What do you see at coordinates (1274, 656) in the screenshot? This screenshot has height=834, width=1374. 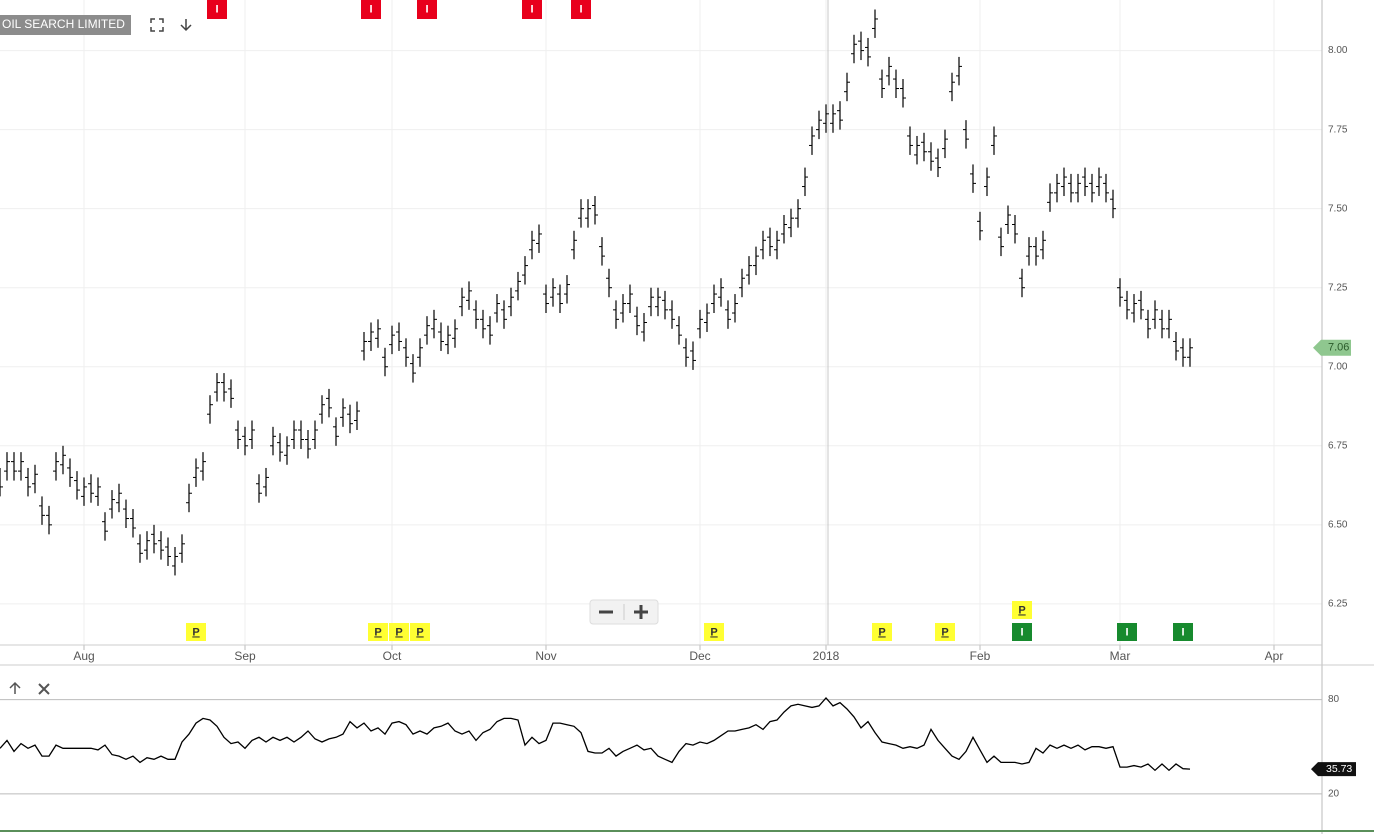 I see `x-tick-label: Apr` at bounding box center [1274, 656].